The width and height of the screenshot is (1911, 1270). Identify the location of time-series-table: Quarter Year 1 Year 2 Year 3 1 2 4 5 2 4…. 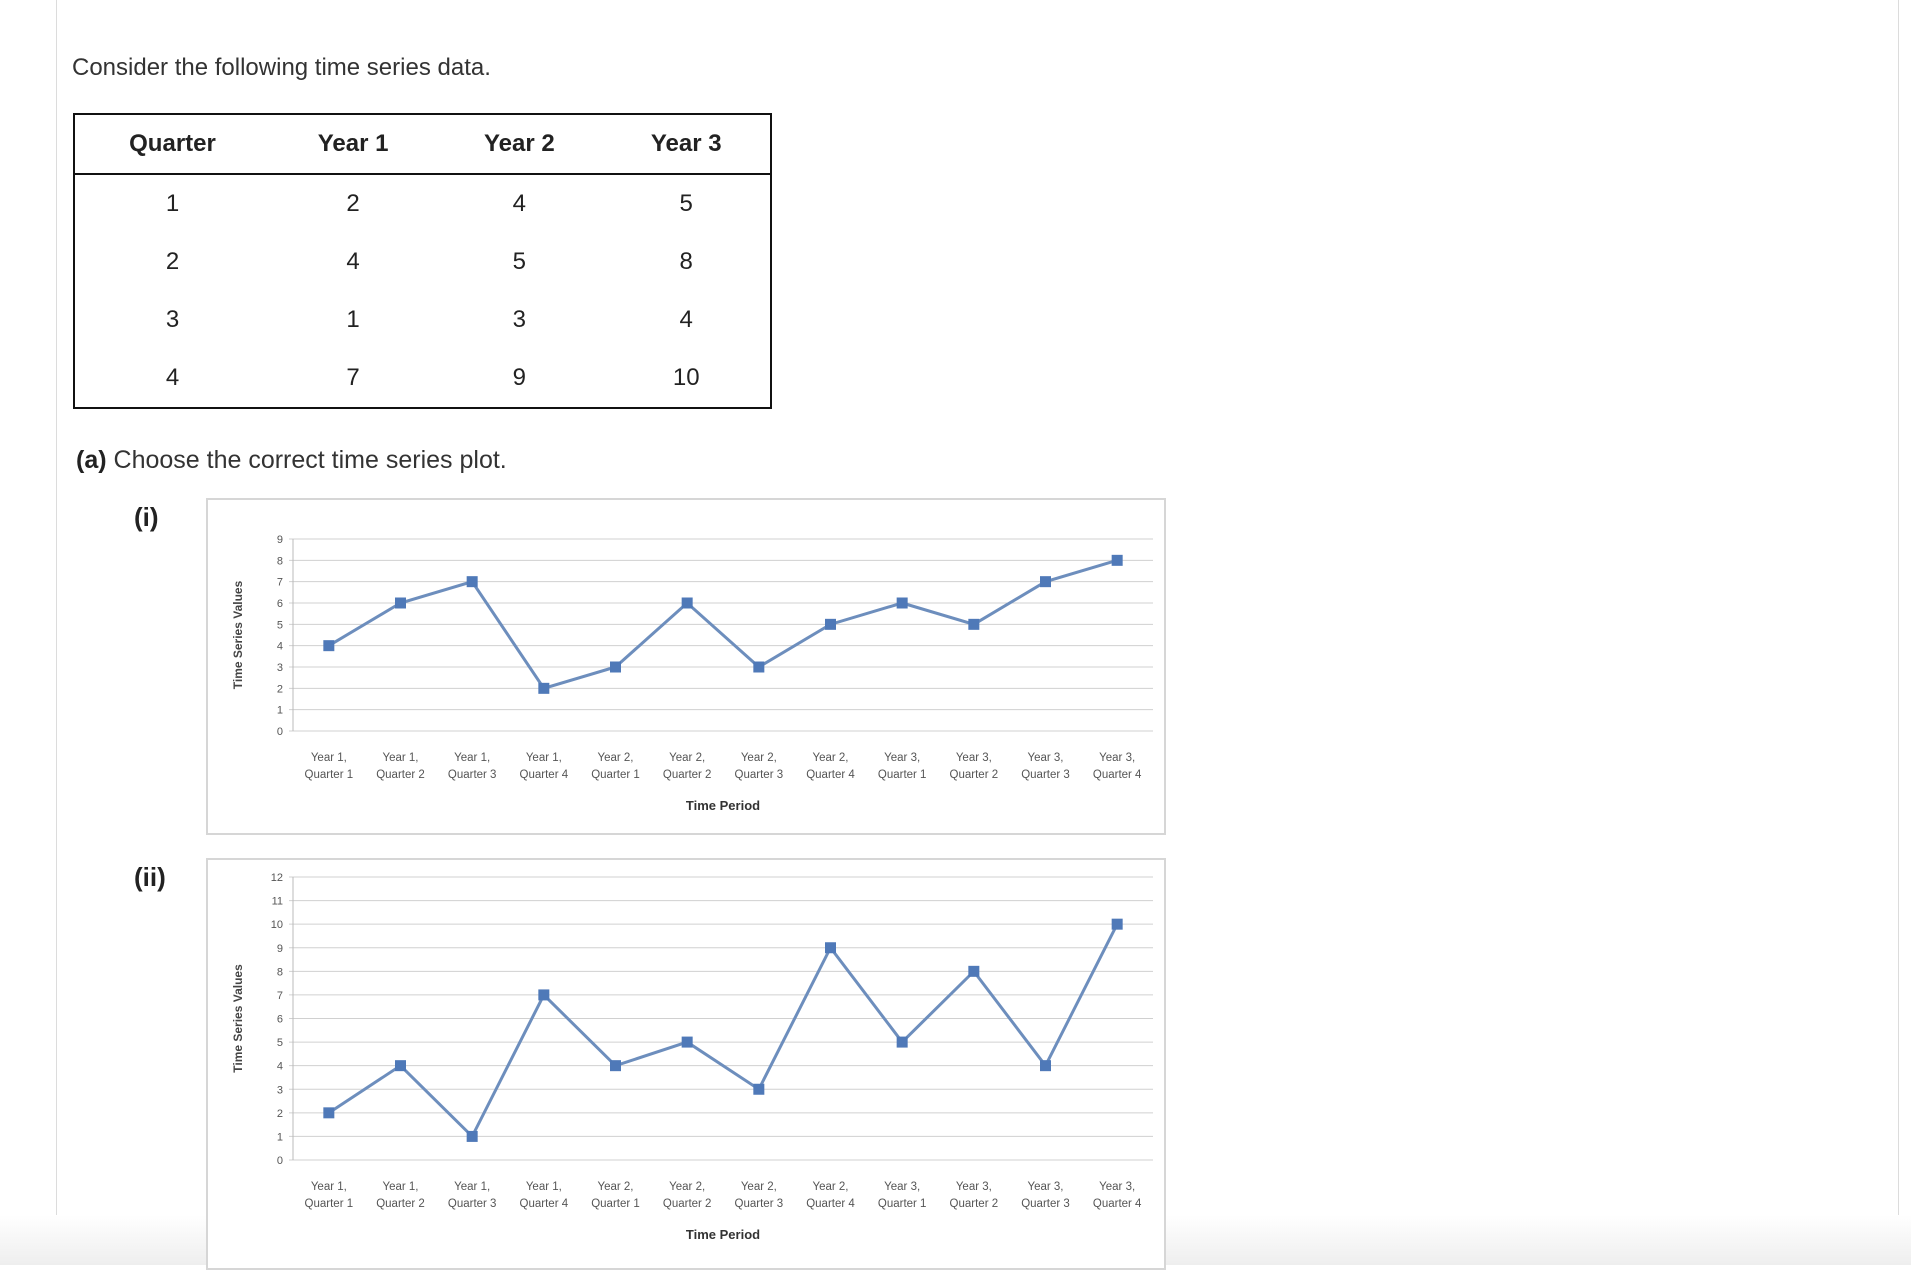
(422, 261).